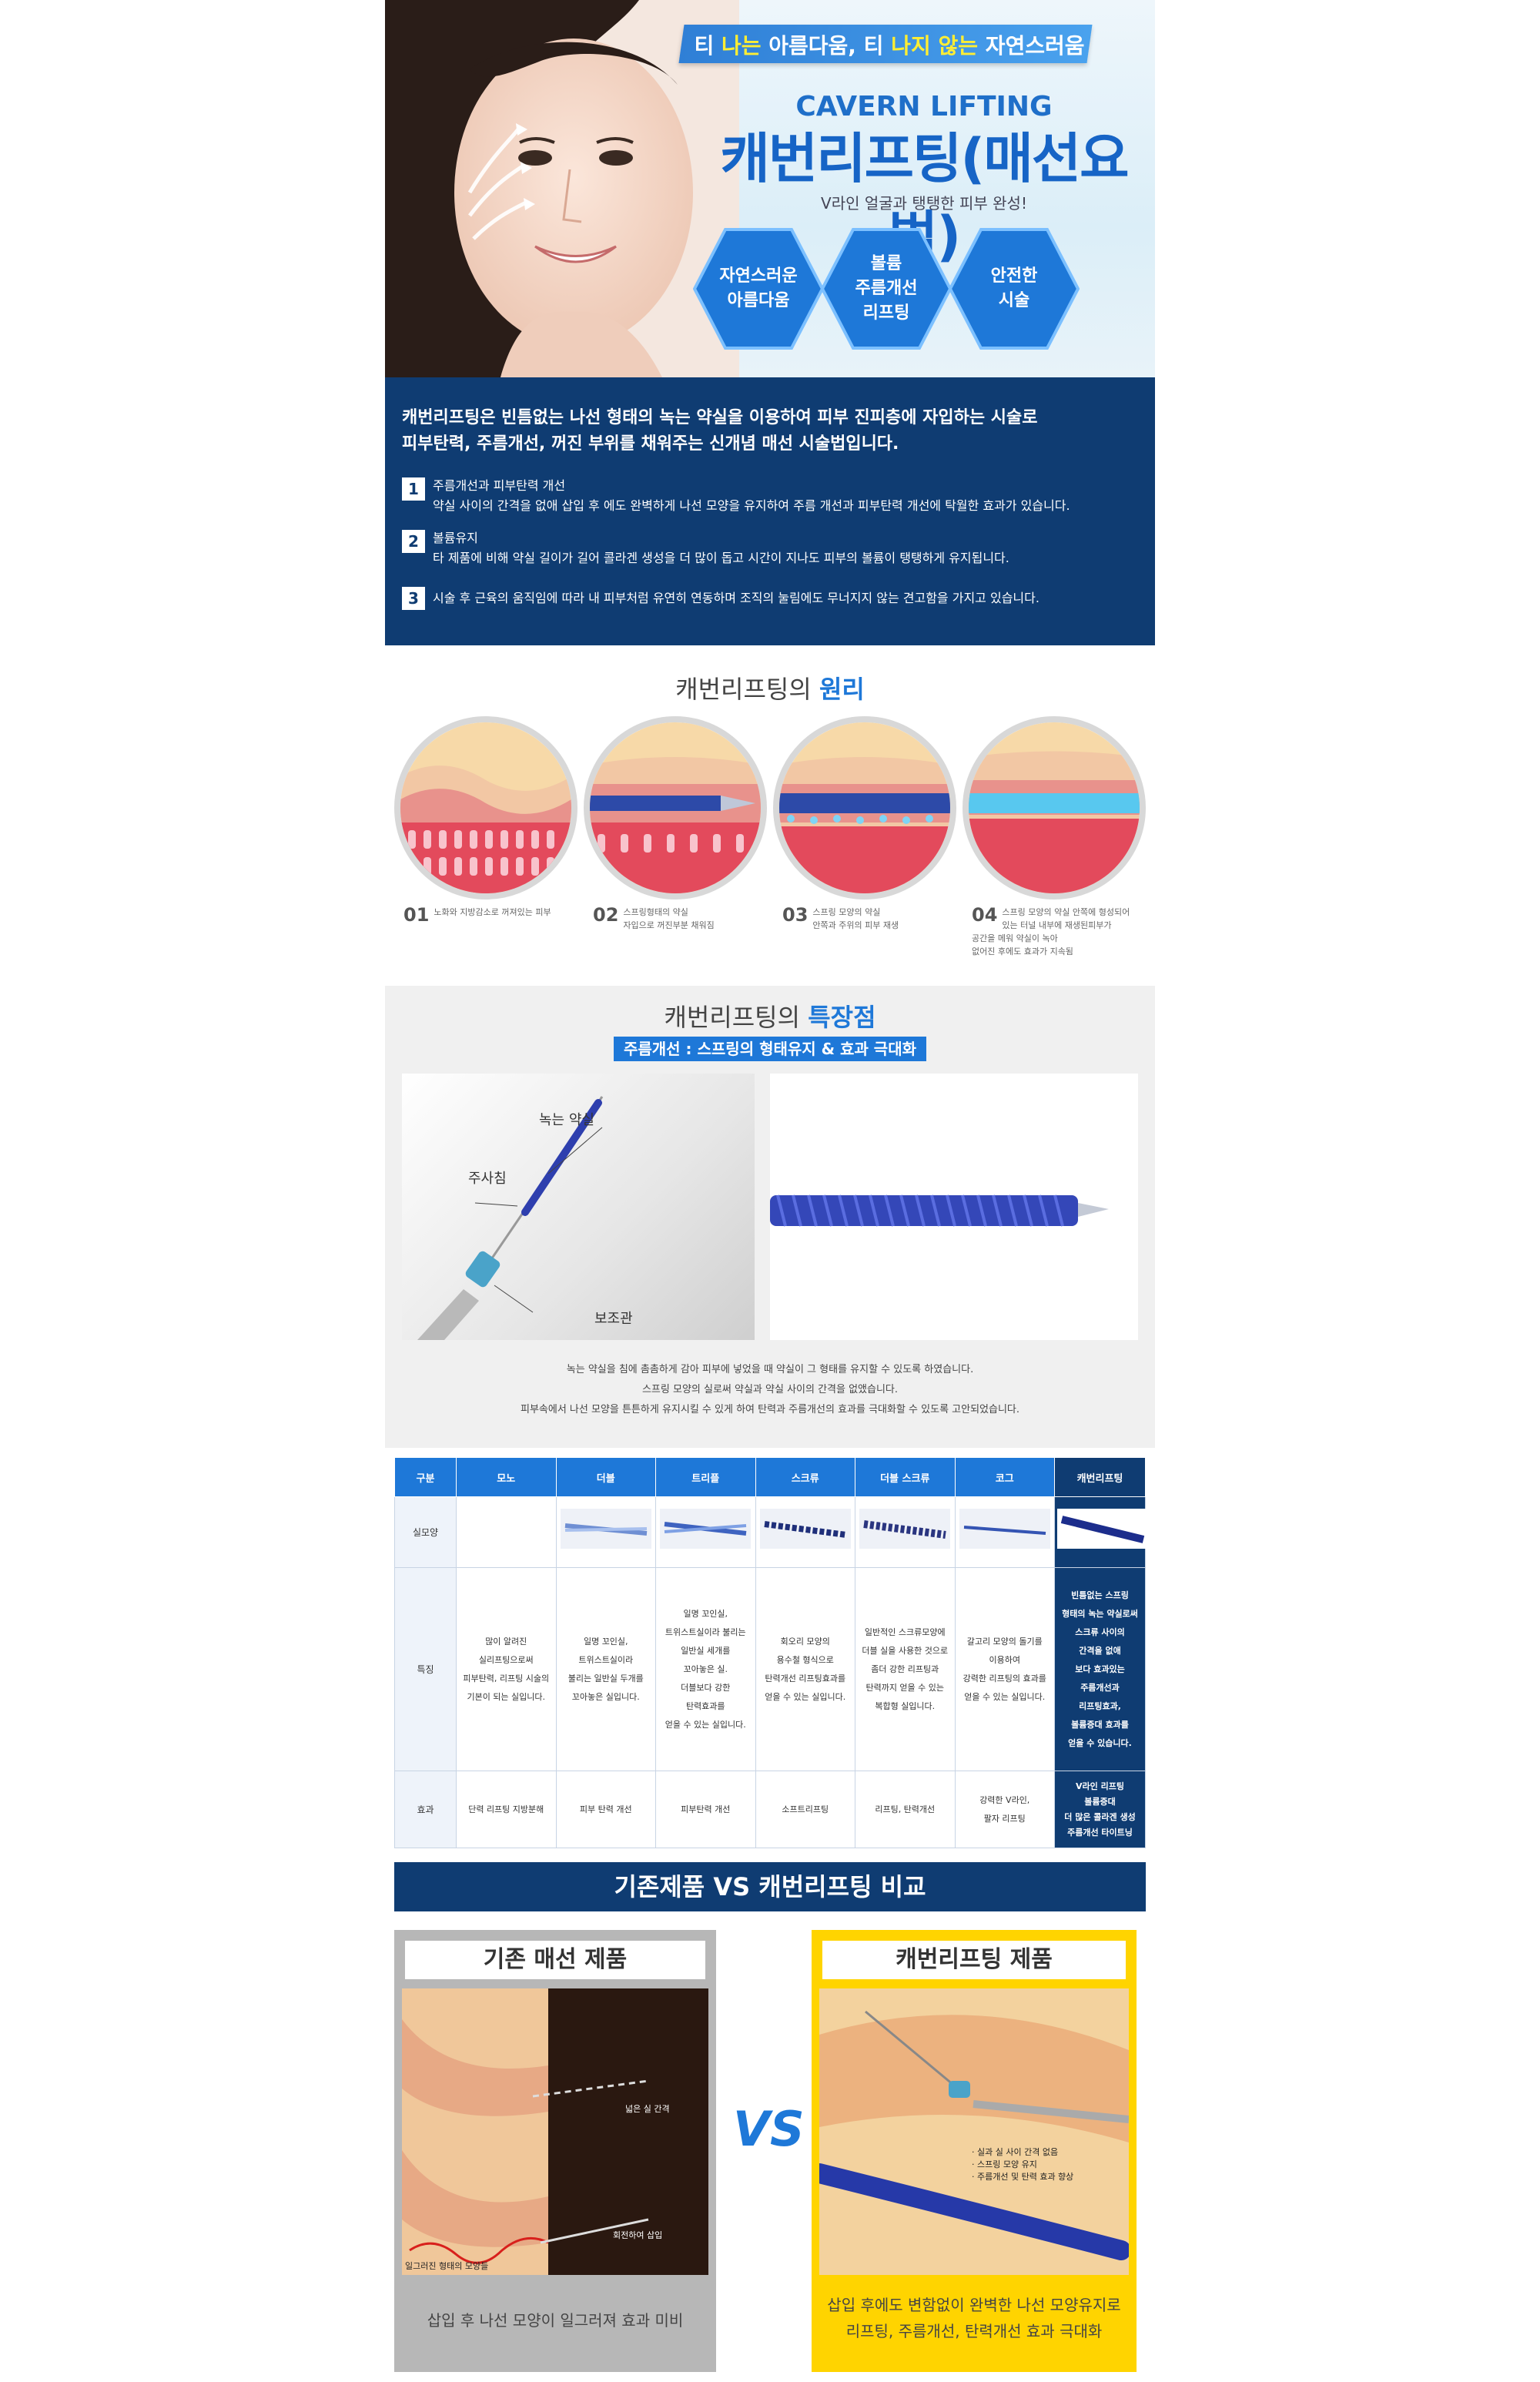  What do you see at coordinates (1004, 1532) in the screenshot?
I see `thread-image-cog` at bounding box center [1004, 1532].